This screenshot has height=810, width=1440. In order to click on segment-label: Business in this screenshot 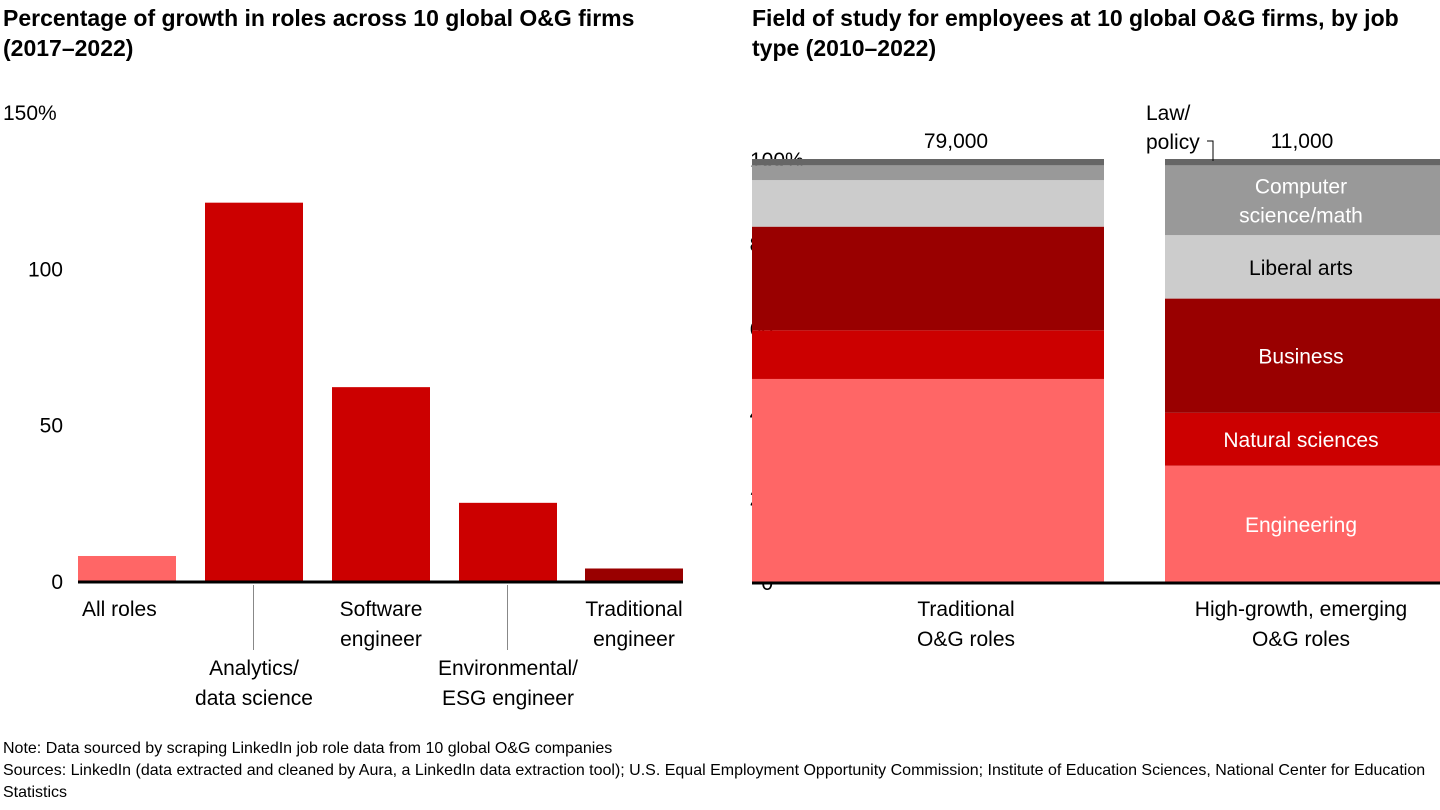, I will do `click(1300, 357)`.